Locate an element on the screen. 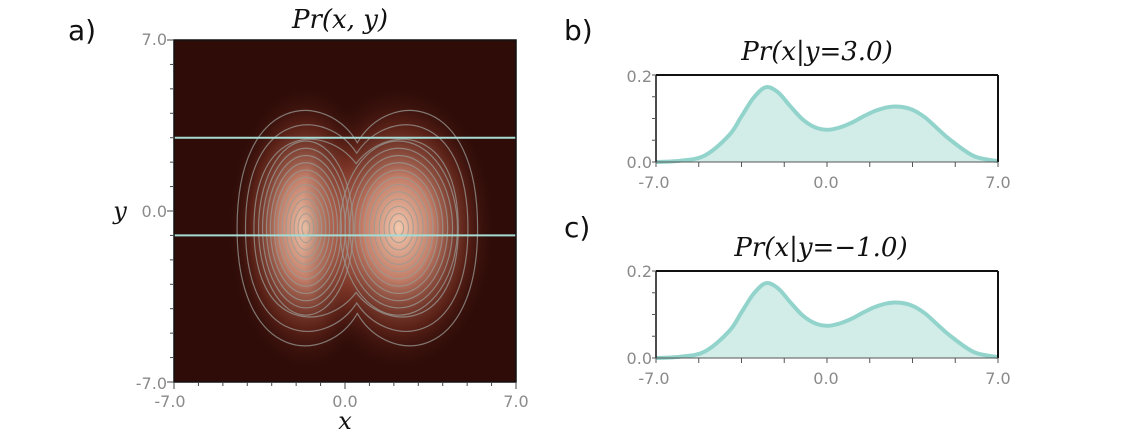  y-tick-label-top: 7.0 is located at coordinates (154, 39).